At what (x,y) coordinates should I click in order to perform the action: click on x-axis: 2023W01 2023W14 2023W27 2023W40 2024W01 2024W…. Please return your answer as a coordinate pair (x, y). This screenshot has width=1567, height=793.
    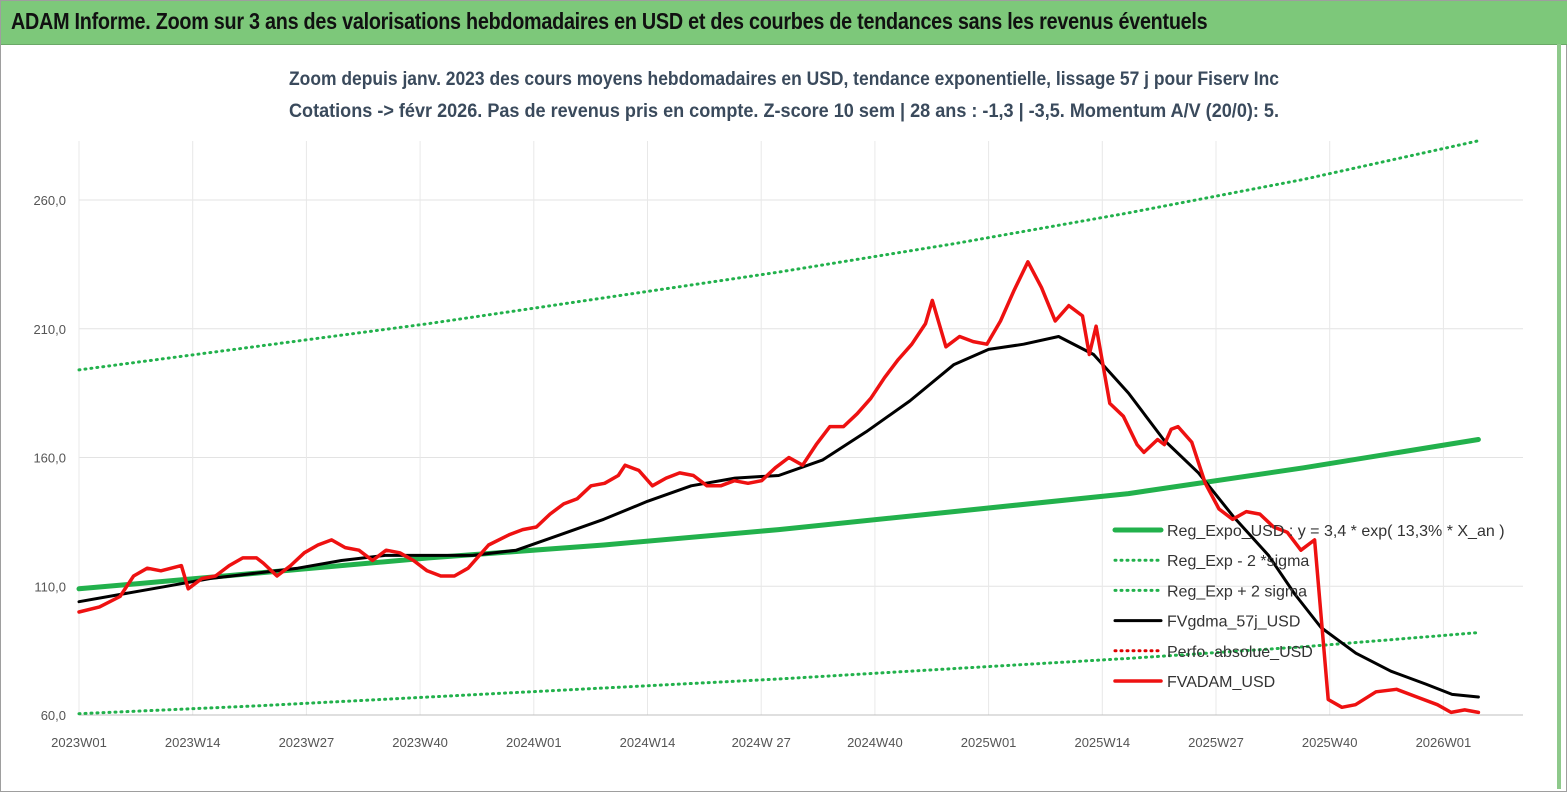
    Looking at the image, I should click on (761, 742).